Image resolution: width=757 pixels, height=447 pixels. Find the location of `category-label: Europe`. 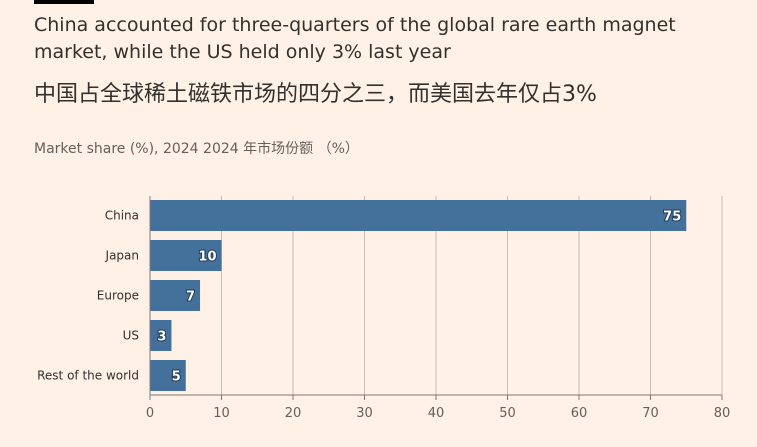

category-label: Europe is located at coordinates (118, 296).